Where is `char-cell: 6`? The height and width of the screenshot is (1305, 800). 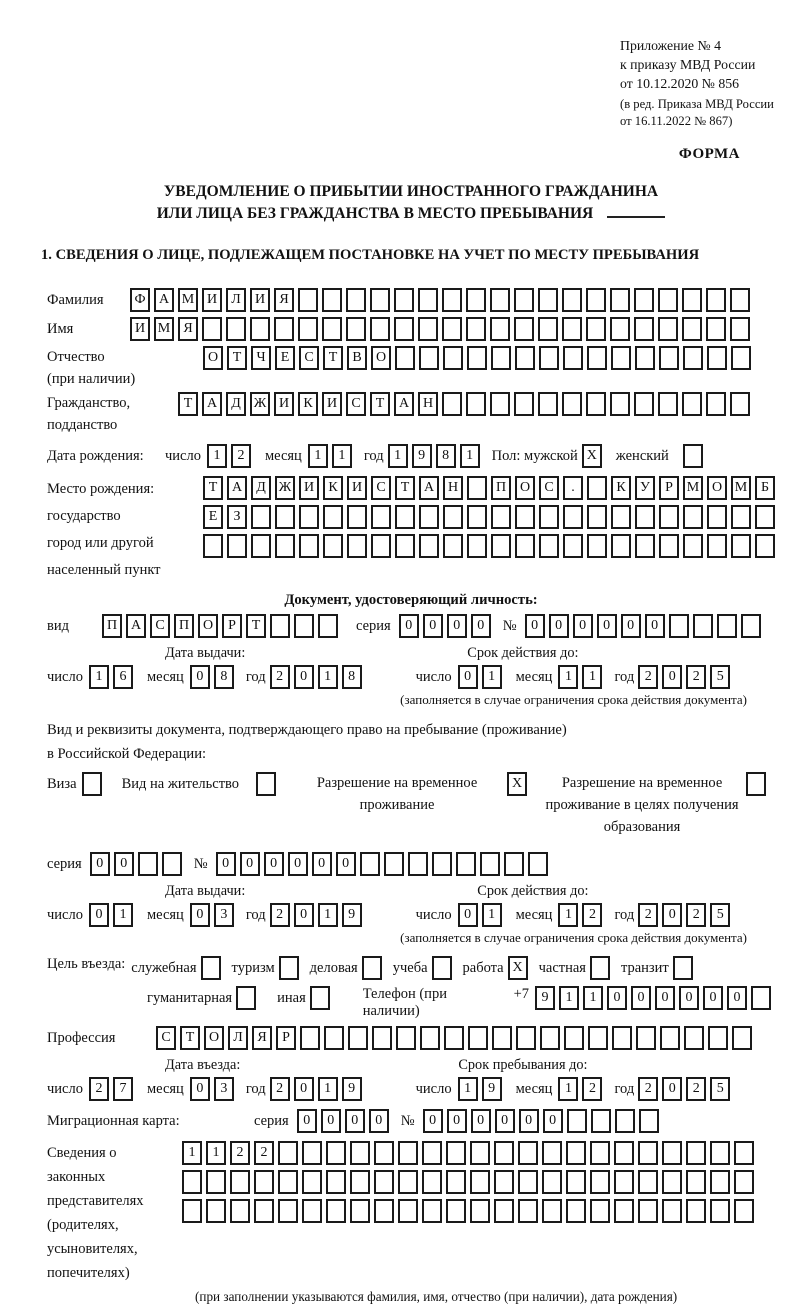
char-cell: 6 is located at coordinates (122, 677).